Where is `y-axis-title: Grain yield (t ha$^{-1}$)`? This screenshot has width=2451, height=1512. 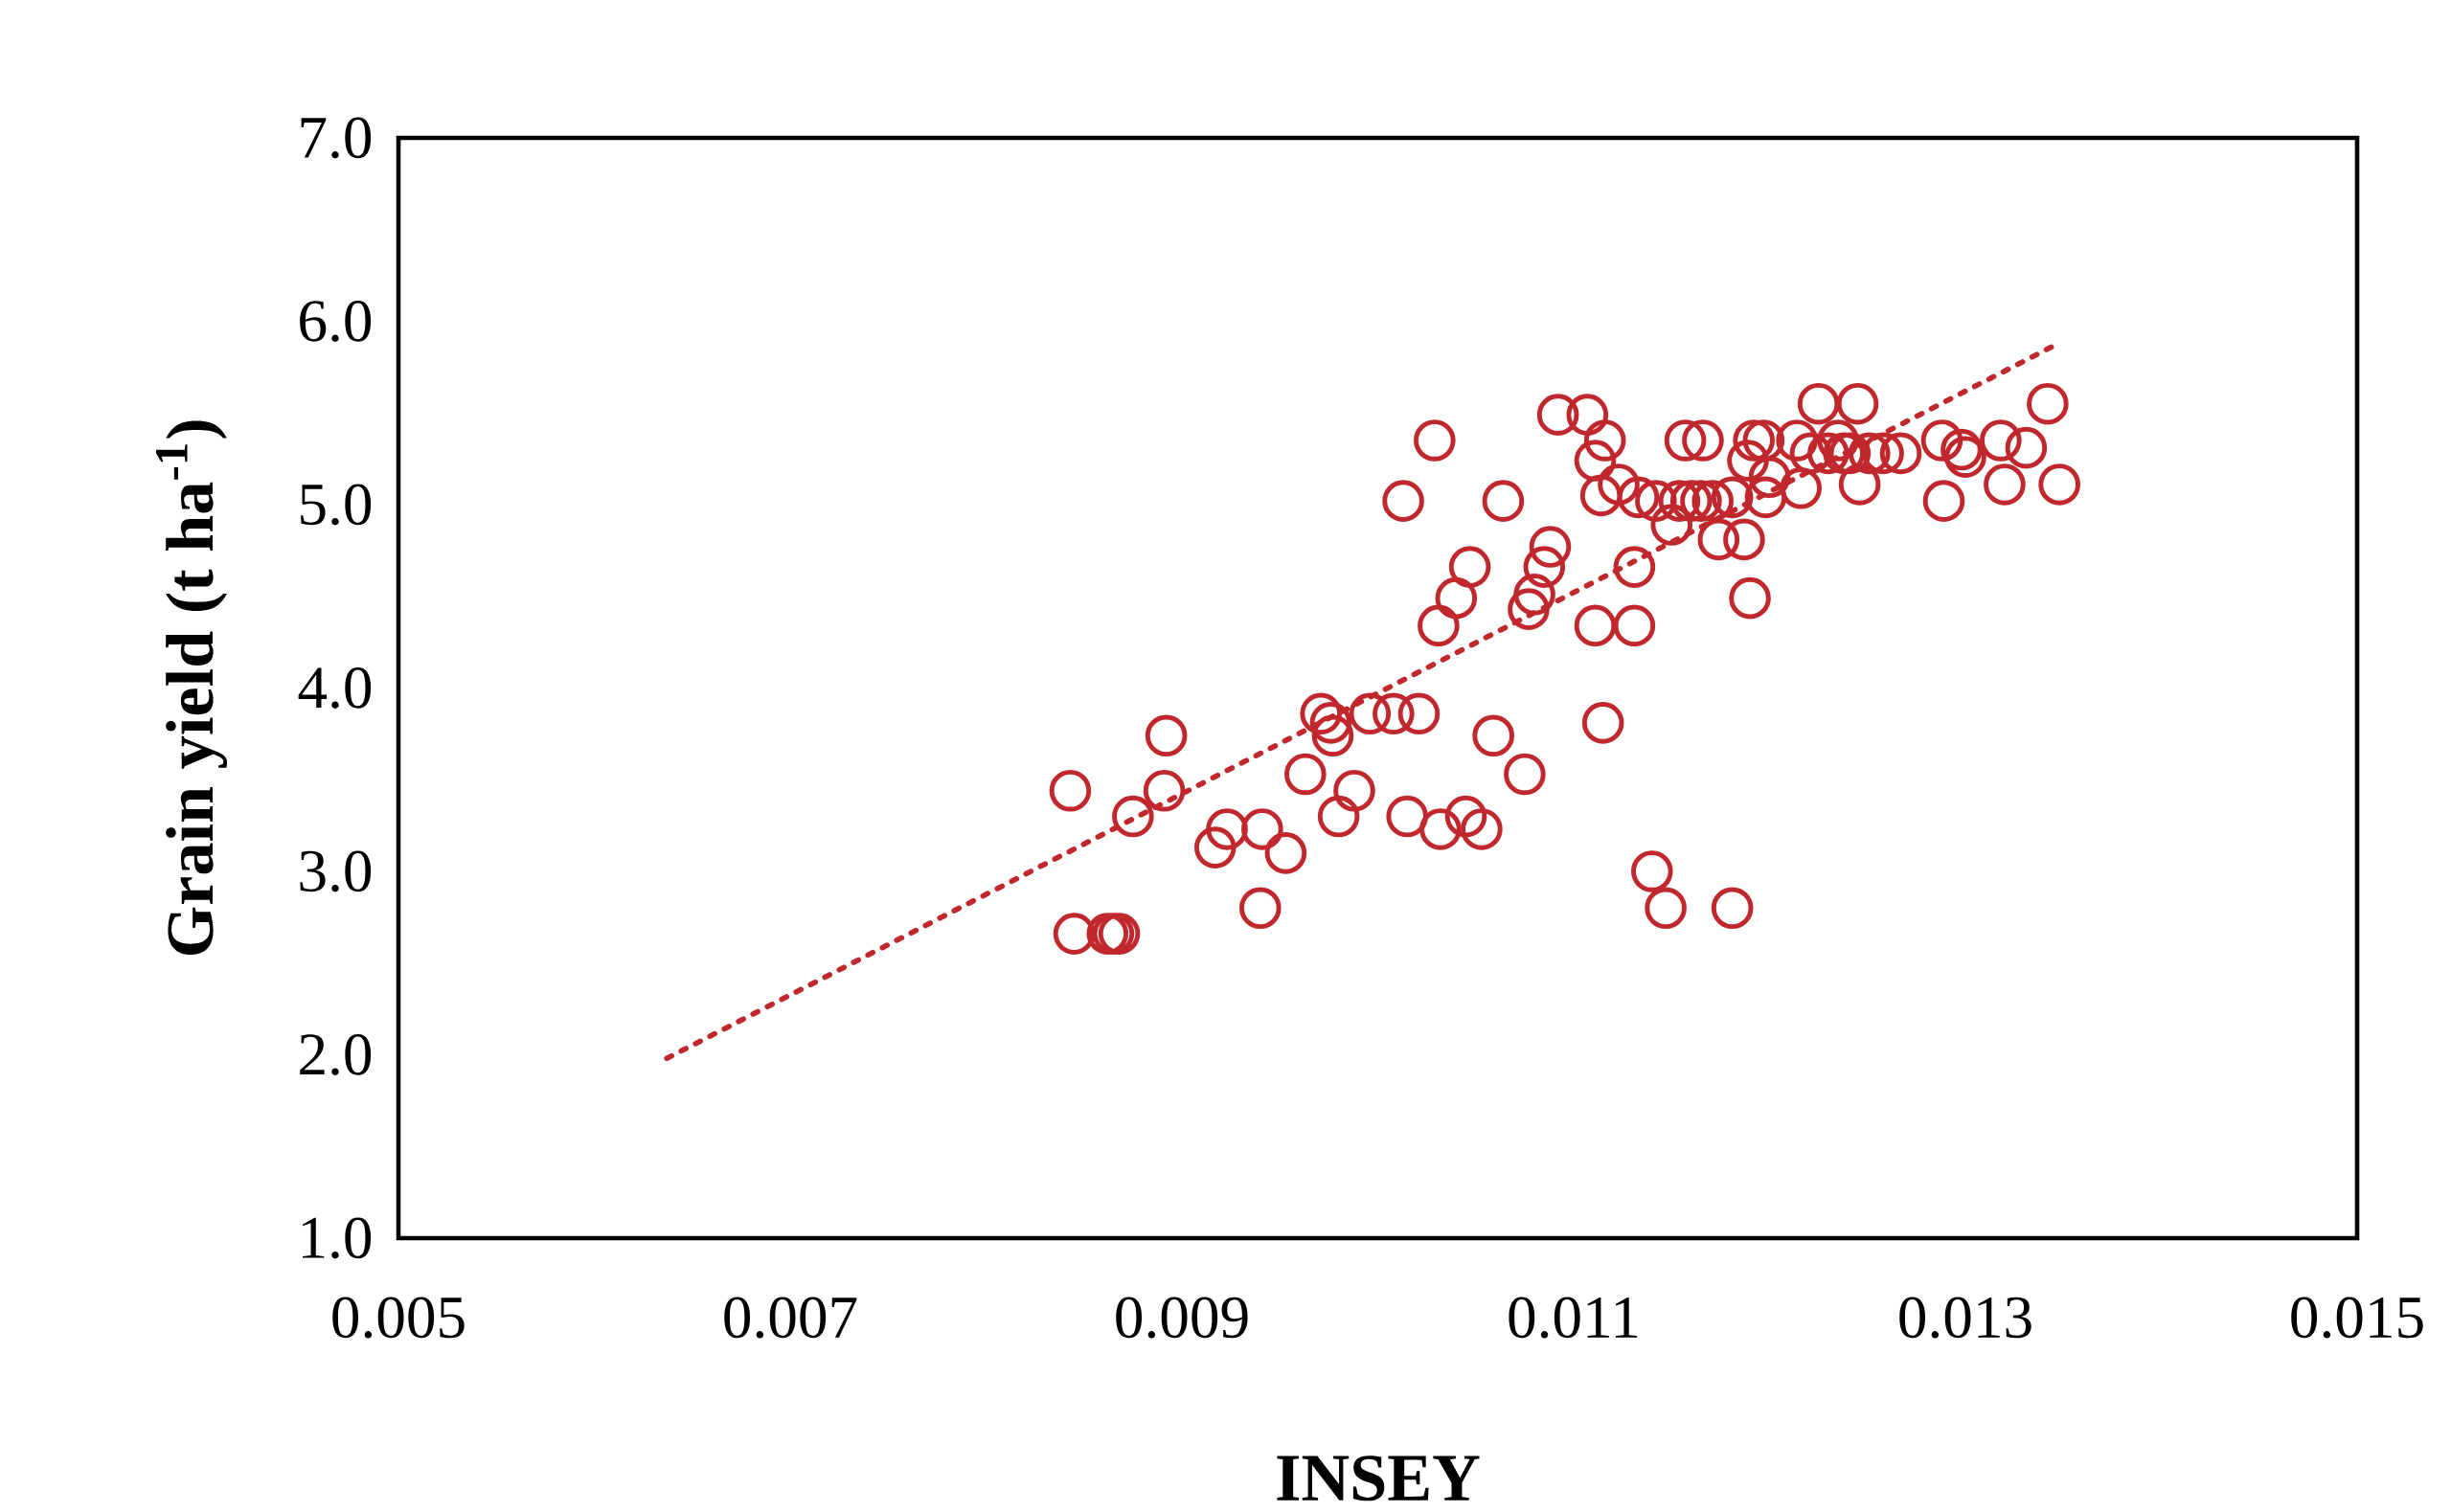
y-axis-title: Grain yield (t ha$^{-1}$) is located at coordinates (191, 688).